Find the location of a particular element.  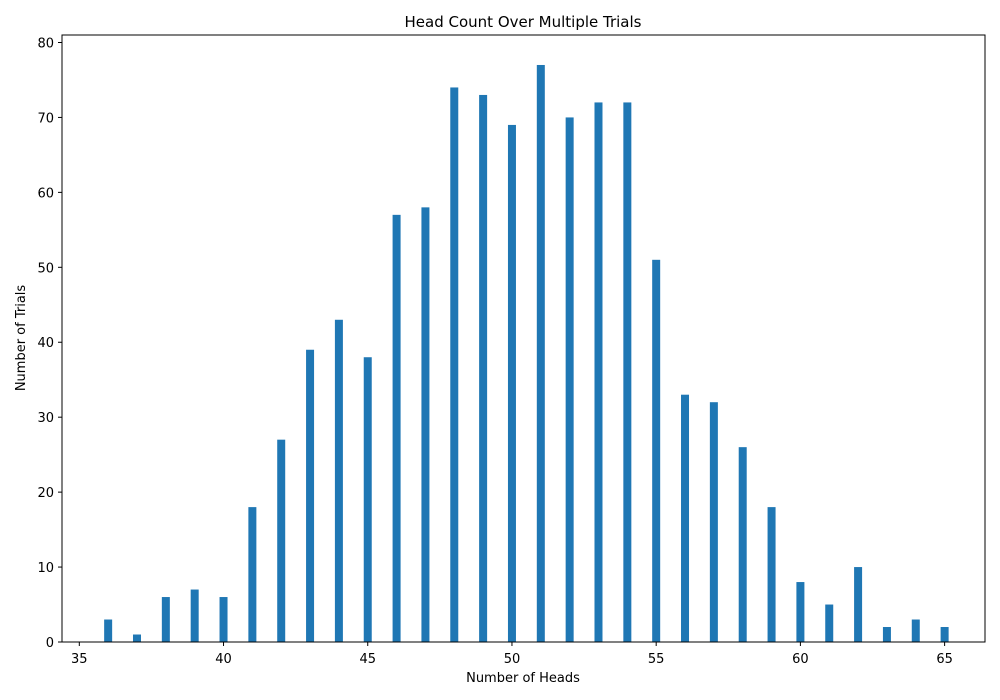

x-tick-label: 55 is located at coordinates (656, 659).